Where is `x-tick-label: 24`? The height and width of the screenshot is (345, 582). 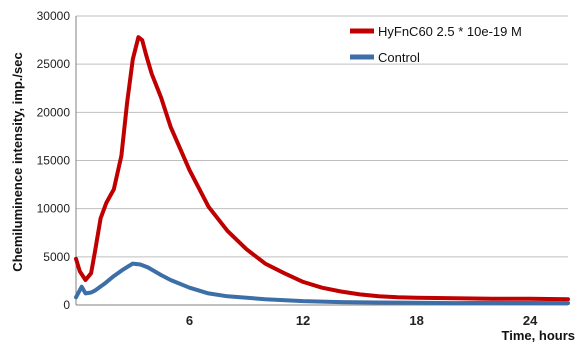
x-tick-label: 24 is located at coordinates (530, 320).